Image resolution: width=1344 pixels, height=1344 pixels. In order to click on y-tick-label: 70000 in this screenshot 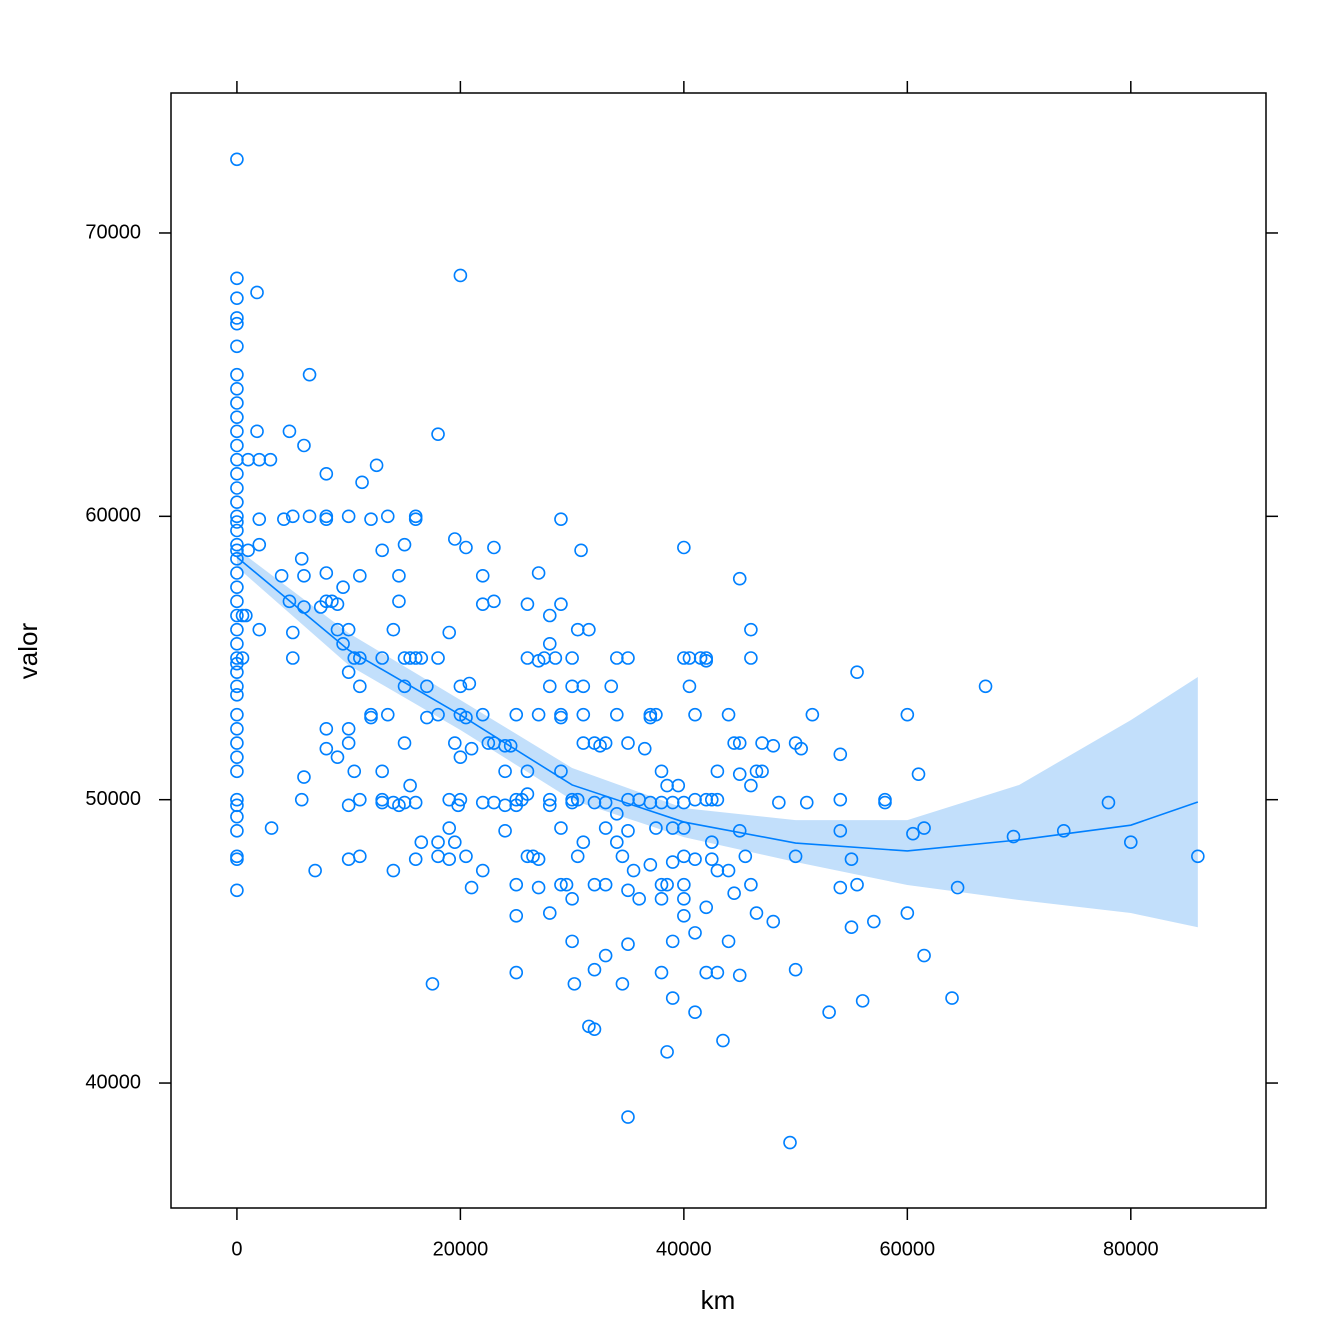, I will do `click(113, 232)`.